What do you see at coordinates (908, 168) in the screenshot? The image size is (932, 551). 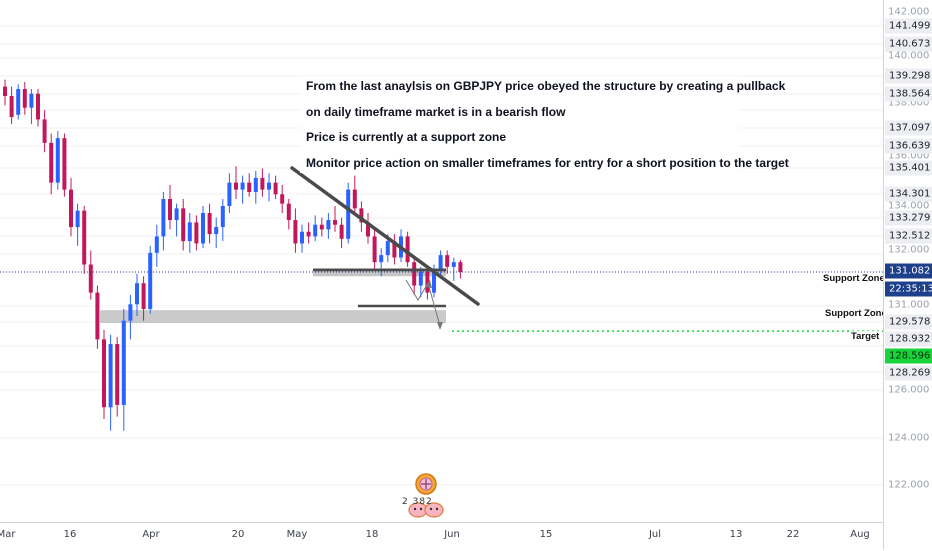 I see `price-label: 135.401` at bounding box center [908, 168].